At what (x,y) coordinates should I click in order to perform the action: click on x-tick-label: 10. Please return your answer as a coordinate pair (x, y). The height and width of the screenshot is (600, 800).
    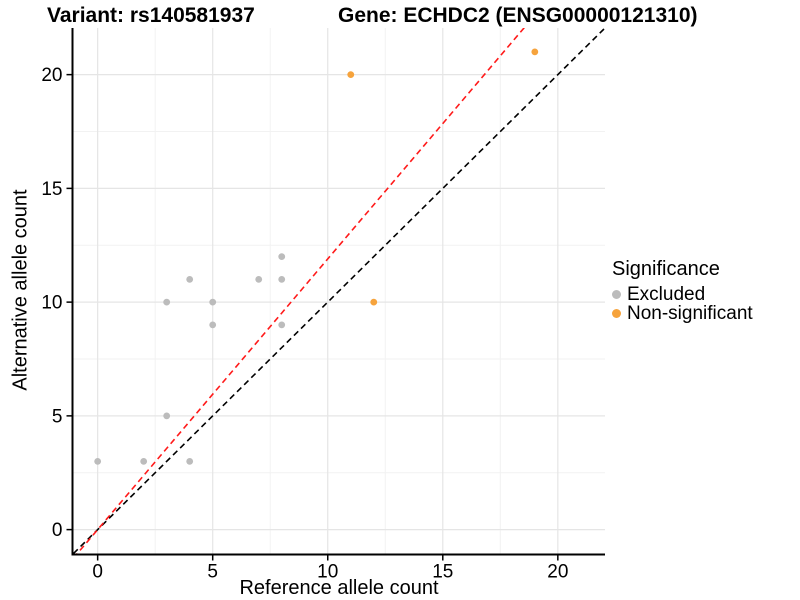
    Looking at the image, I should click on (327, 572).